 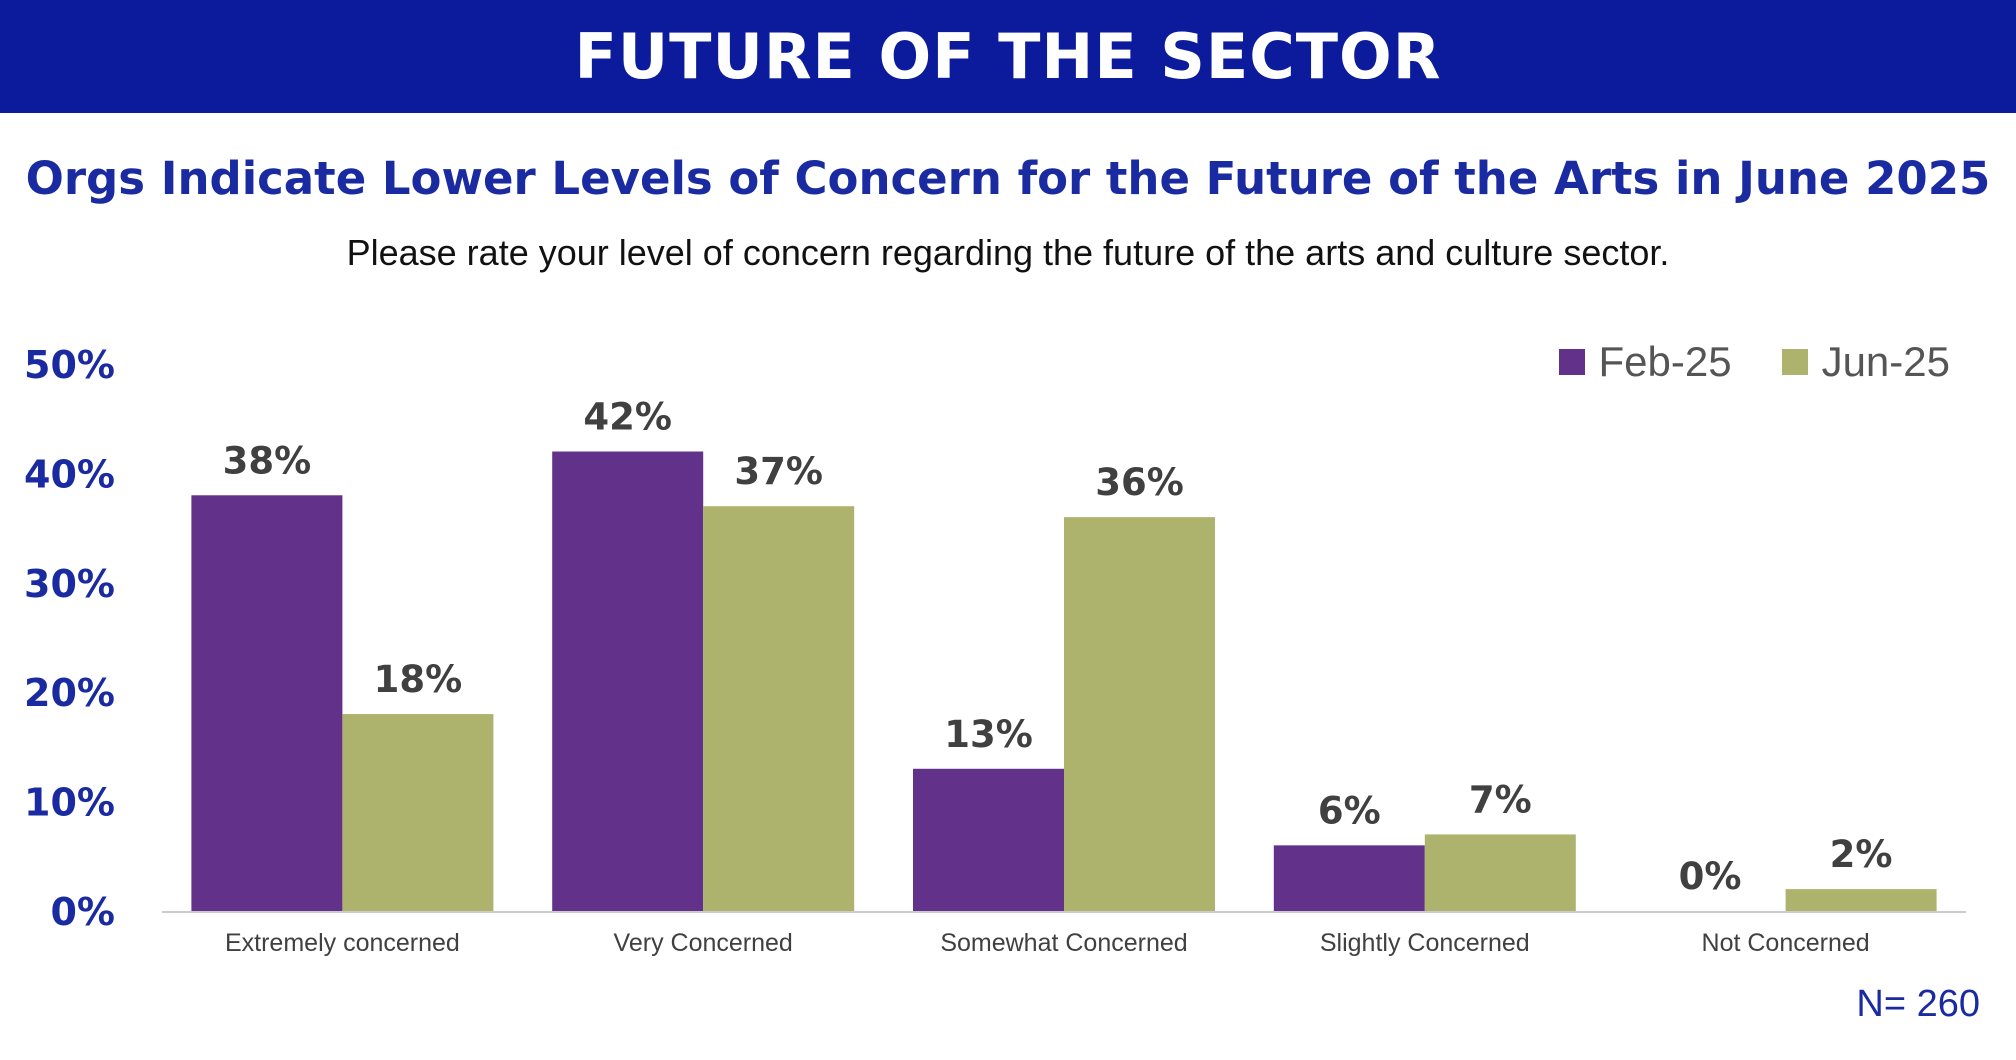 What do you see at coordinates (69, 365) in the screenshot?
I see `y-tick-label: 50%` at bounding box center [69, 365].